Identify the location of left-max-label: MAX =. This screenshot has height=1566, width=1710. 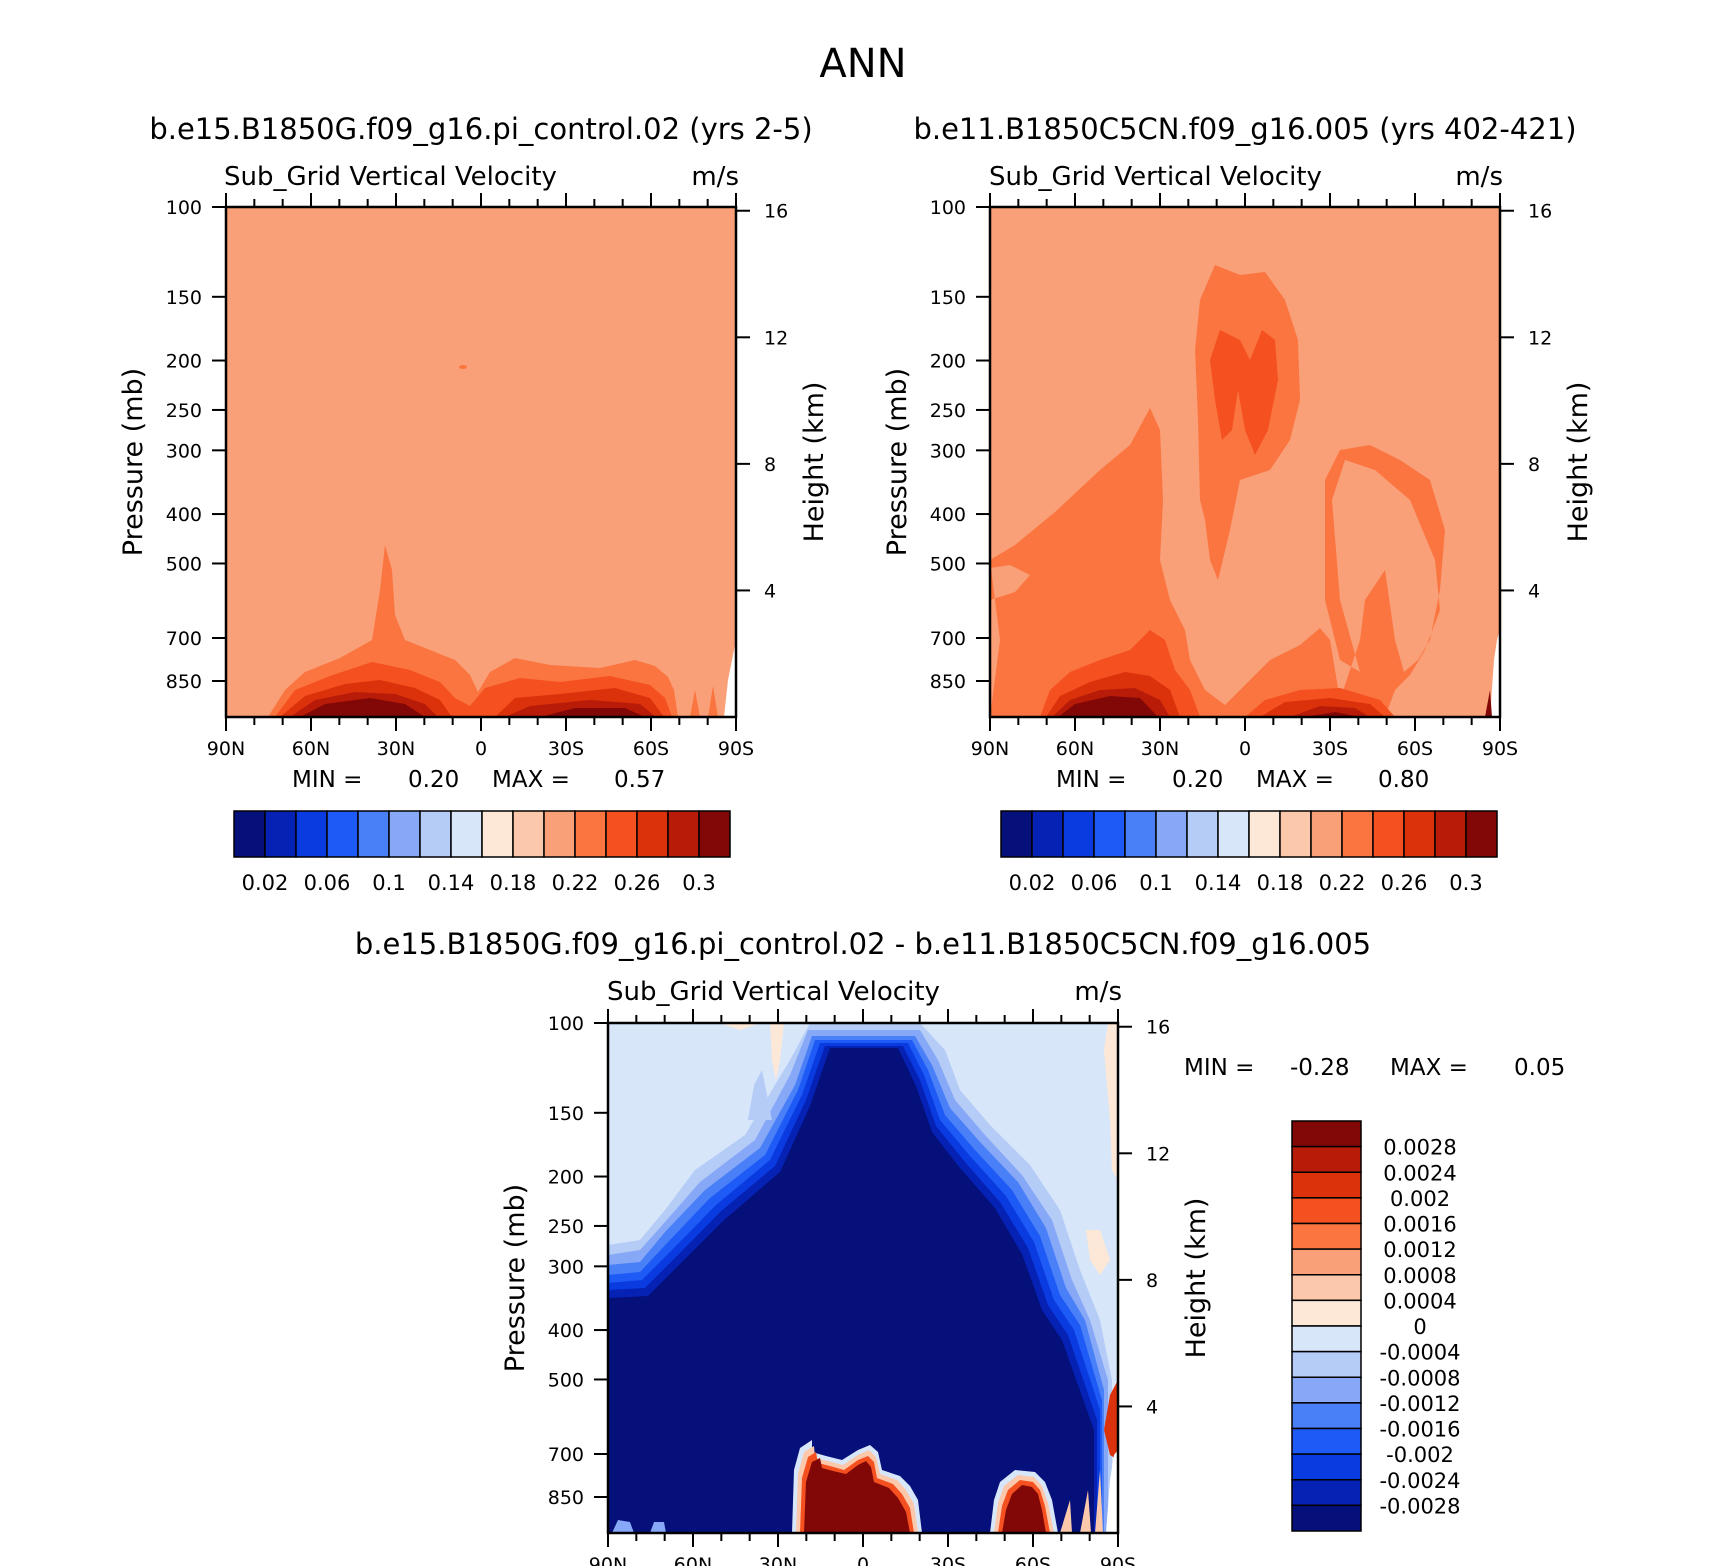
(531, 780).